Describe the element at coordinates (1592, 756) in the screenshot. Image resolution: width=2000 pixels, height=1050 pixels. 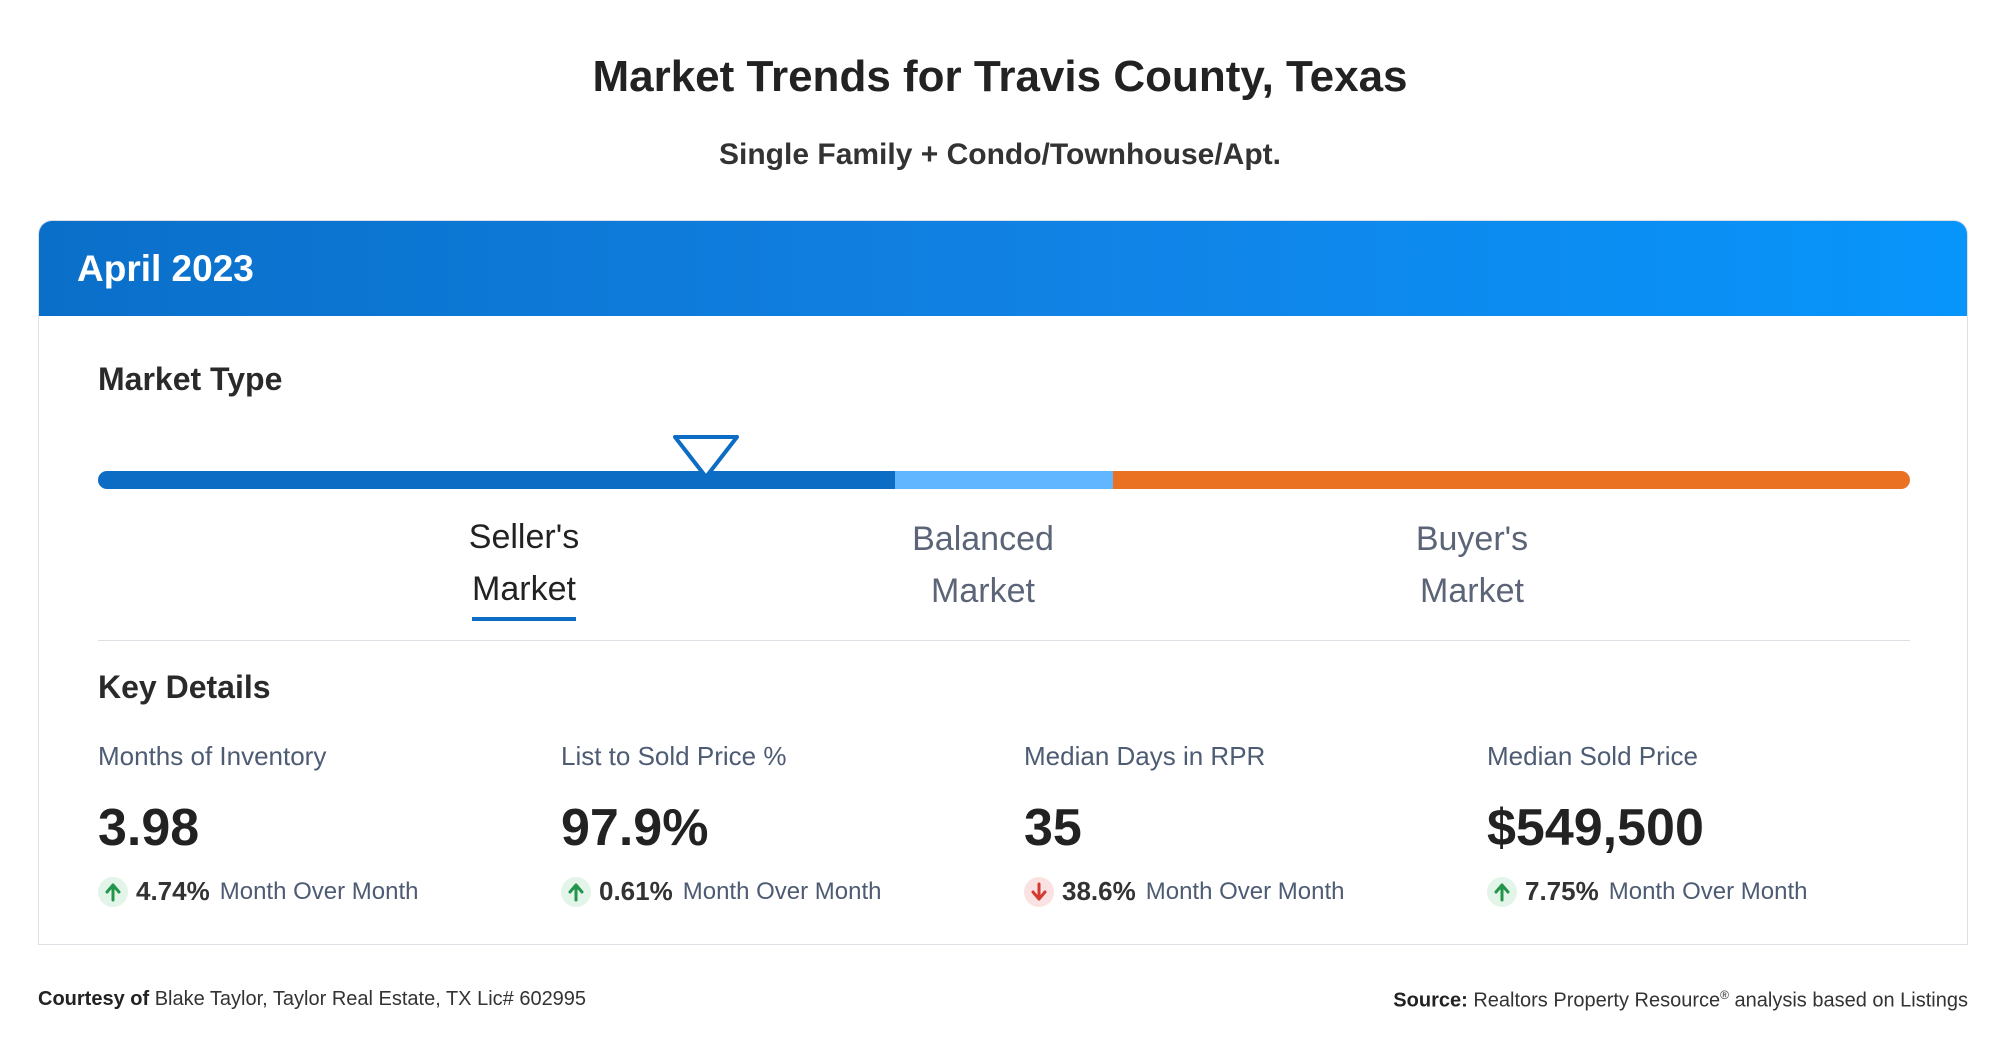
I see `metric-label: Median Sold Price` at that location.